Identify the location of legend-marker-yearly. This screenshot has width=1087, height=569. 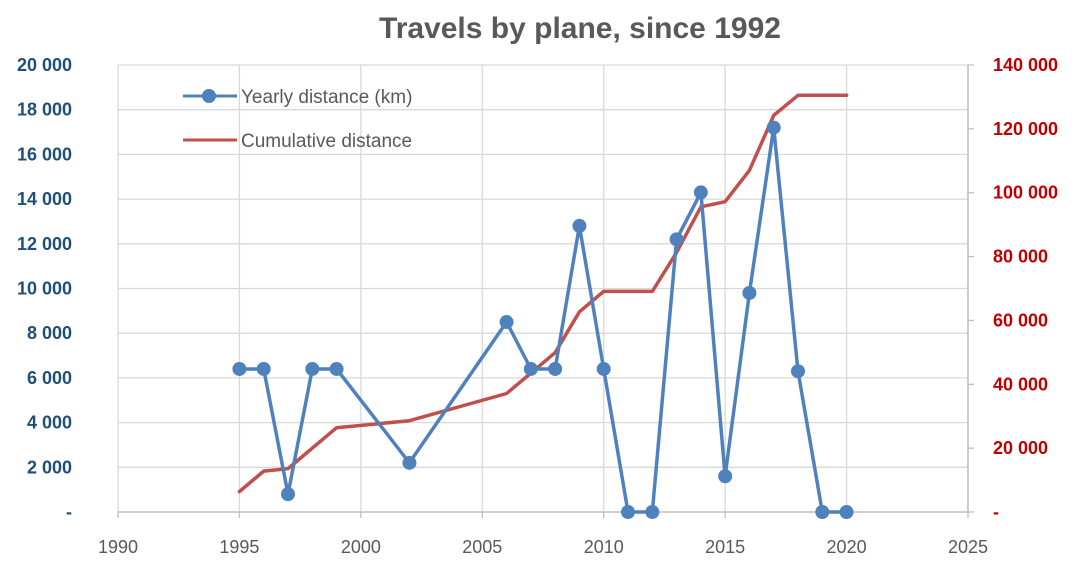
(209, 96).